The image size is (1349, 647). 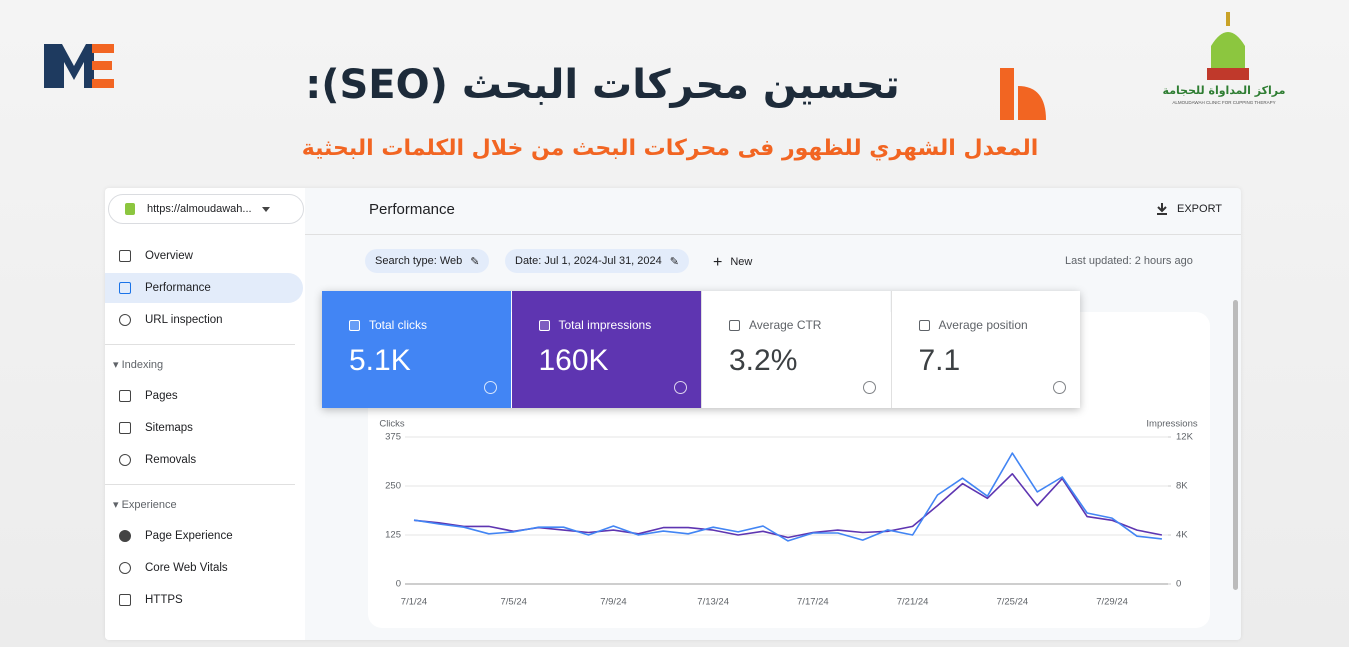 I want to click on card-label-text: Total clicks, so click(x=398, y=325).